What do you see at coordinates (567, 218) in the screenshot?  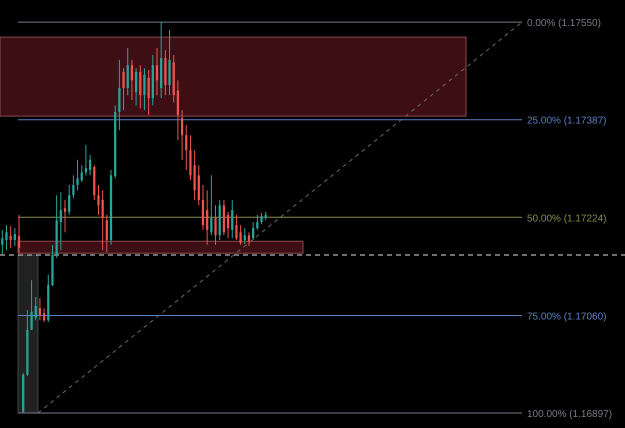 I see `ref-line-label: 50.00% (1.17224)` at bounding box center [567, 218].